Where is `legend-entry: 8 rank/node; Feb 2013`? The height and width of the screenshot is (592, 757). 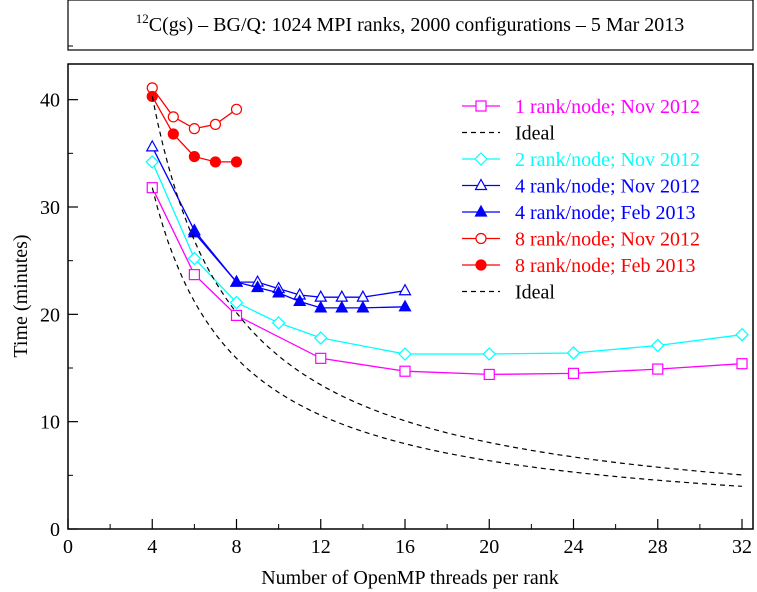
legend-entry: 8 rank/node; Feb 2013 is located at coordinates (579, 266).